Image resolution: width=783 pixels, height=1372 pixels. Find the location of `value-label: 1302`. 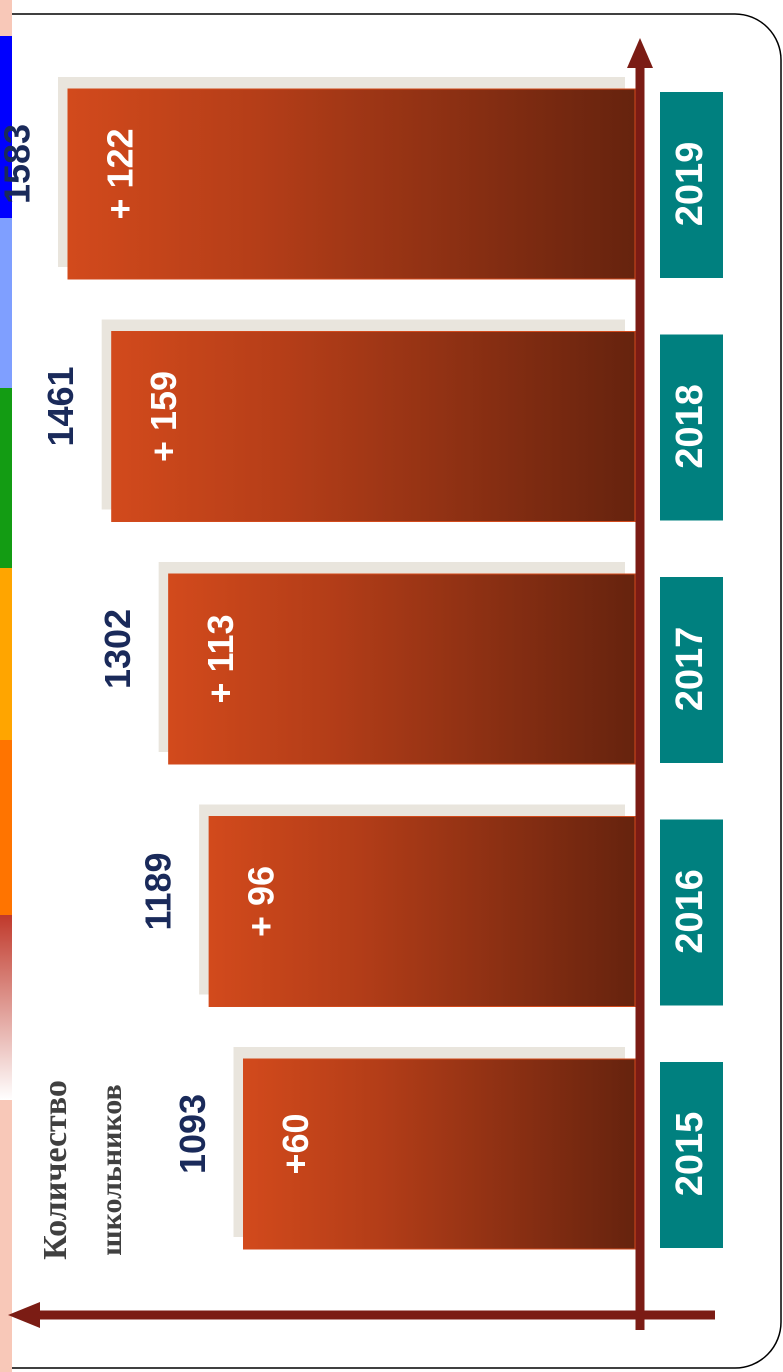

value-label: 1302 is located at coordinates (117, 649).